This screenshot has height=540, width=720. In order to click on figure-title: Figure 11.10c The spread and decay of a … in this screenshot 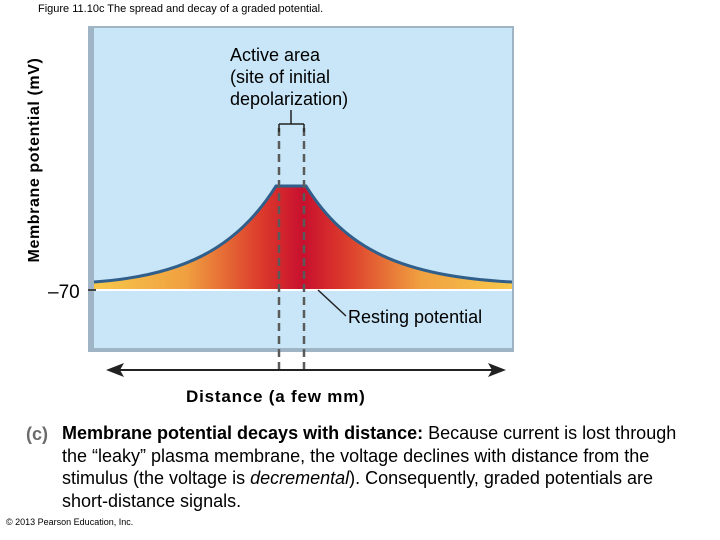, I will do `click(181, 9)`.